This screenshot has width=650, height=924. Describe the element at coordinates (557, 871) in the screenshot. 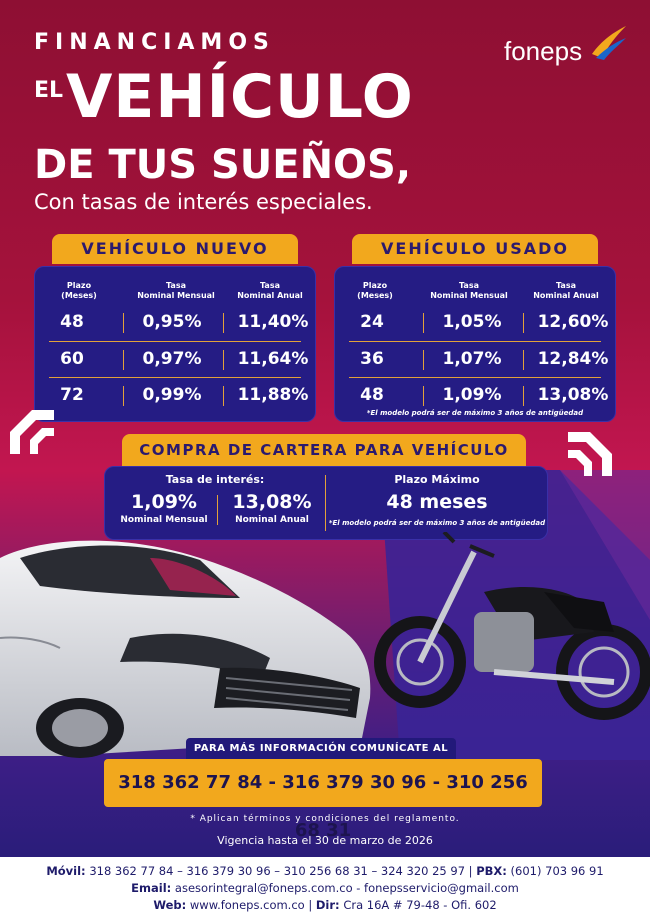

I see `pbx-value: (601) 703 96 91` at that location.